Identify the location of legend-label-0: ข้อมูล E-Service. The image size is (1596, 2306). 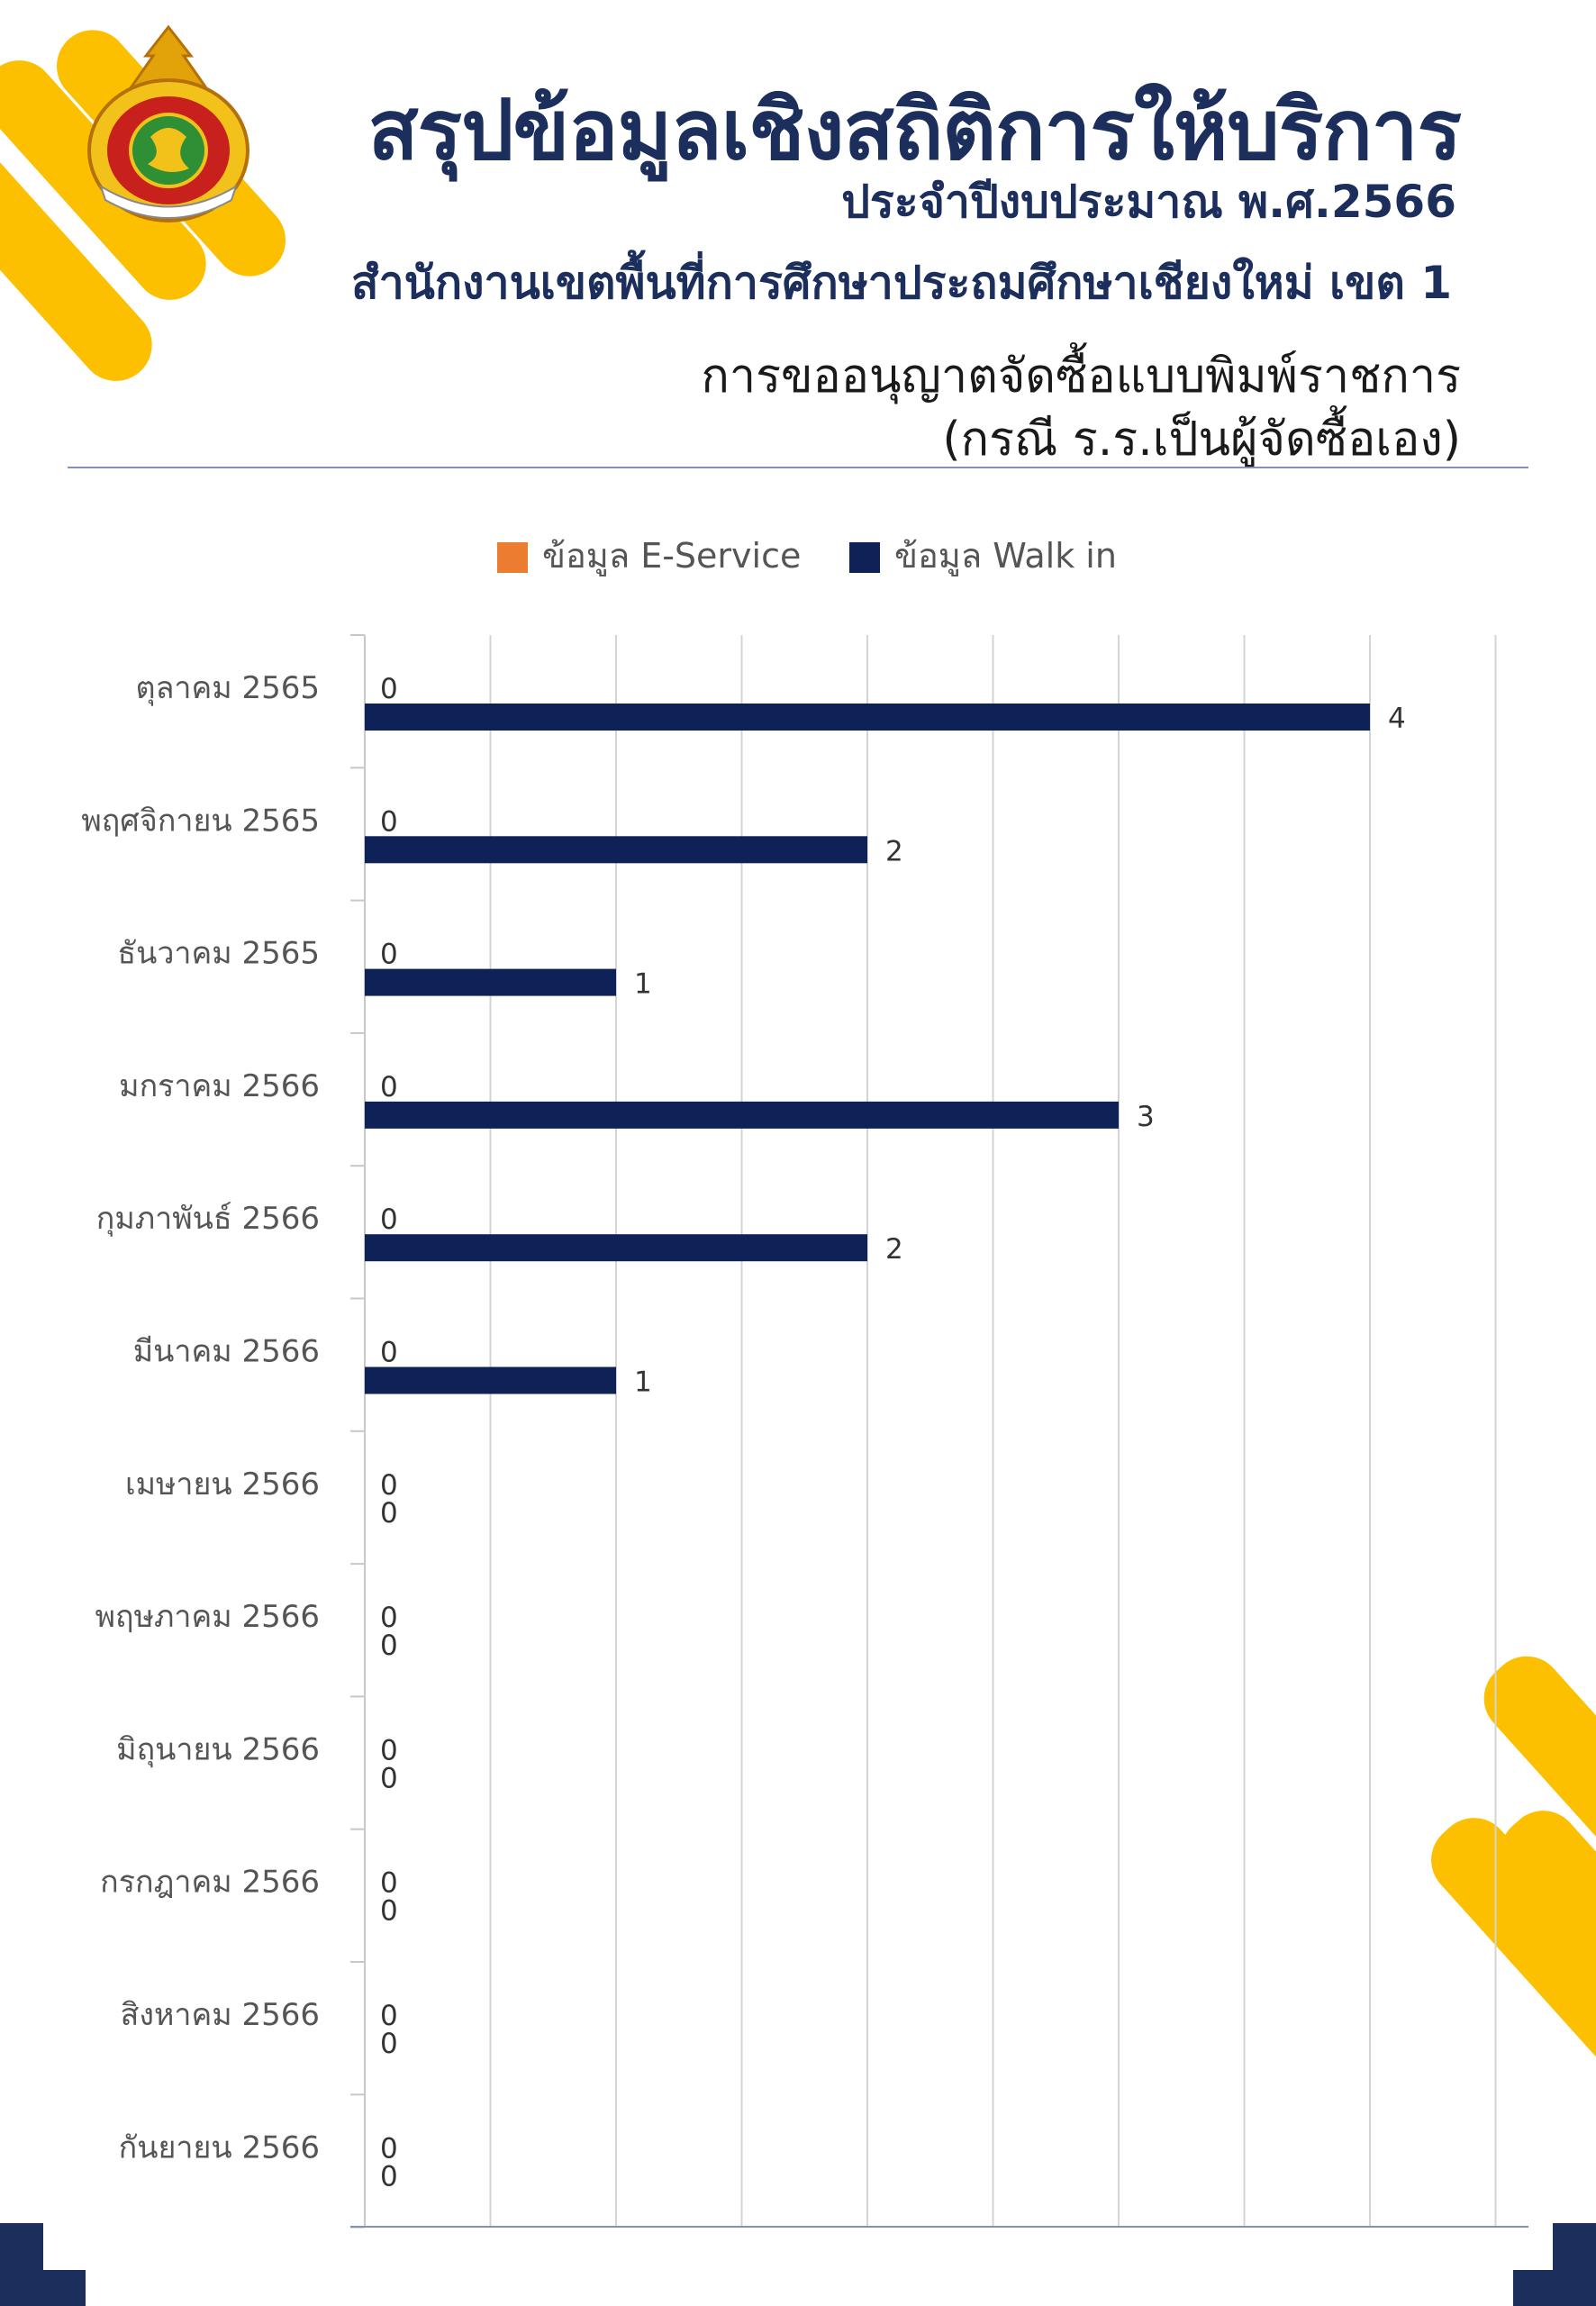
(671, 556).